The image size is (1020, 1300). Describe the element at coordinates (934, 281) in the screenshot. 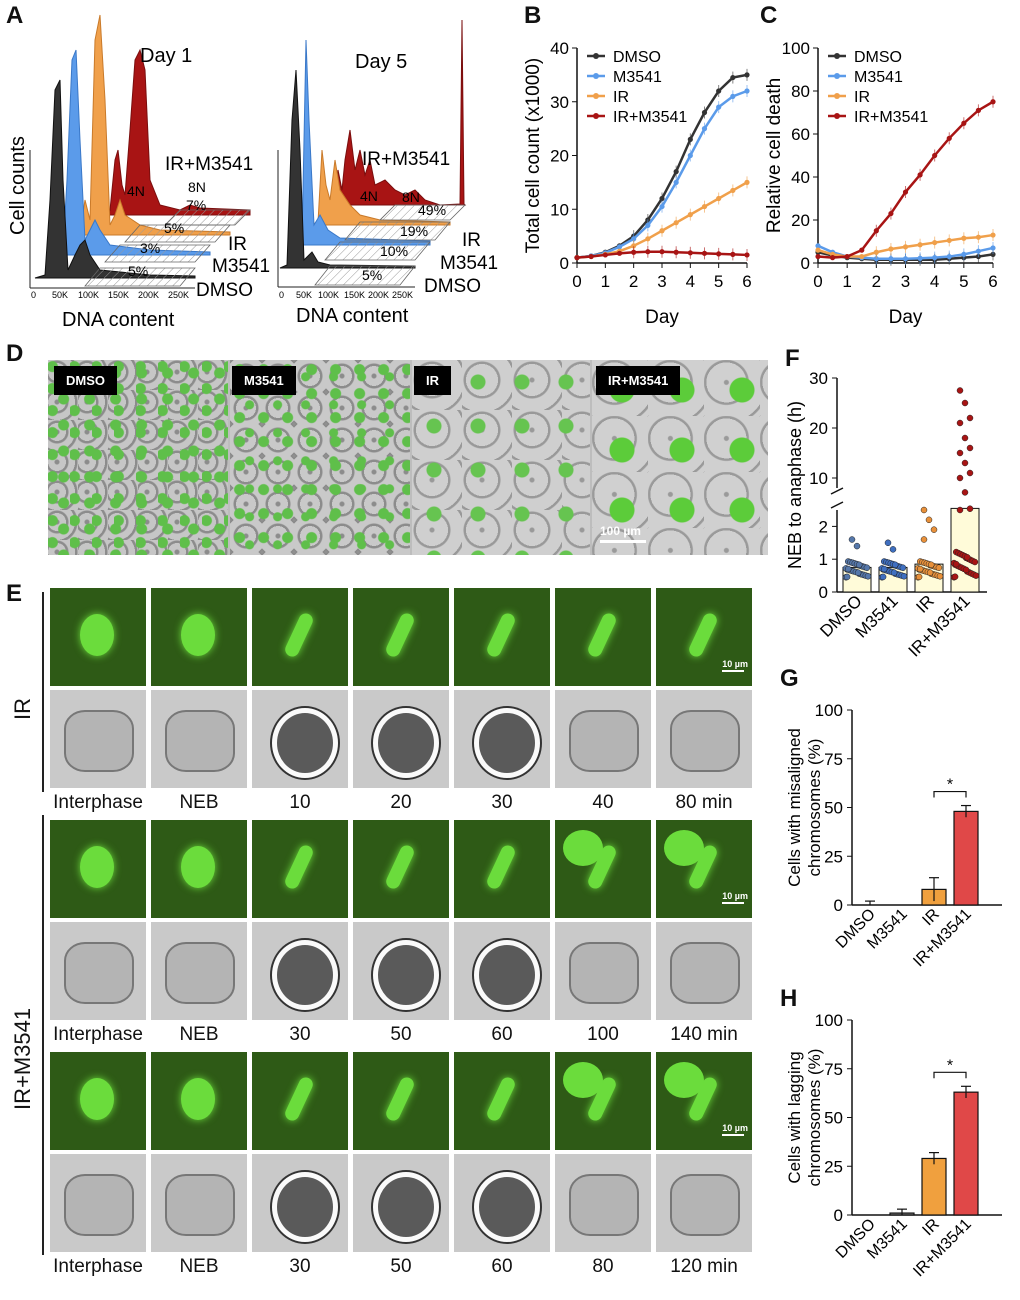

I see `x-tick-label: 4` at that location.